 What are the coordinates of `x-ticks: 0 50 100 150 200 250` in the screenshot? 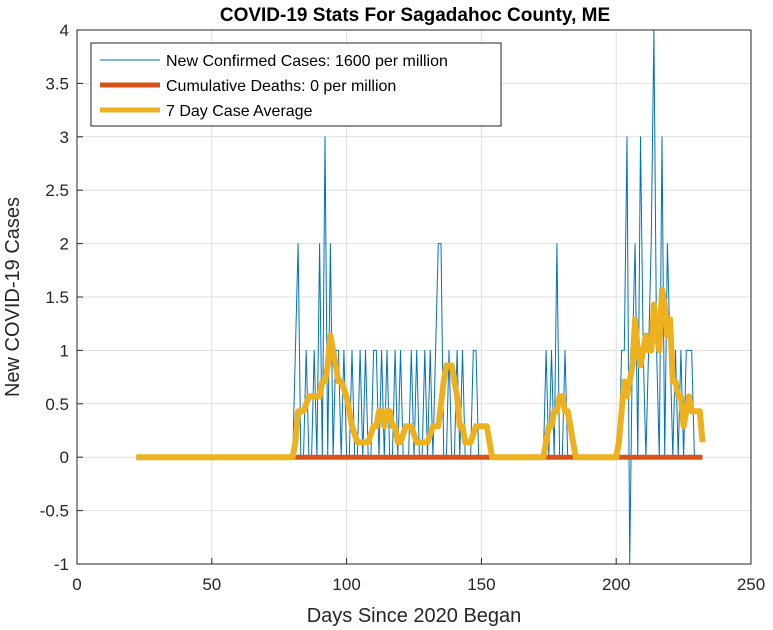 It's located at (418, 576).